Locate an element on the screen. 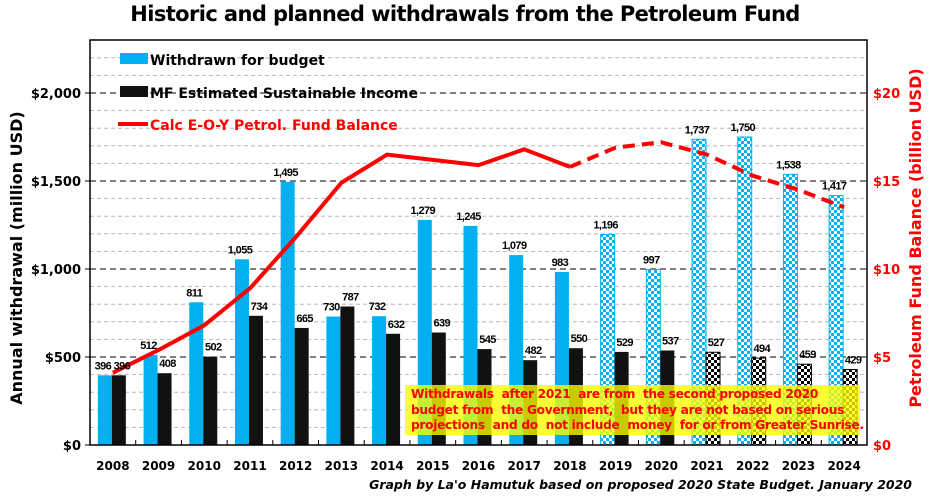  x-tick-label: 2010 is located at coordinates (204, 466).